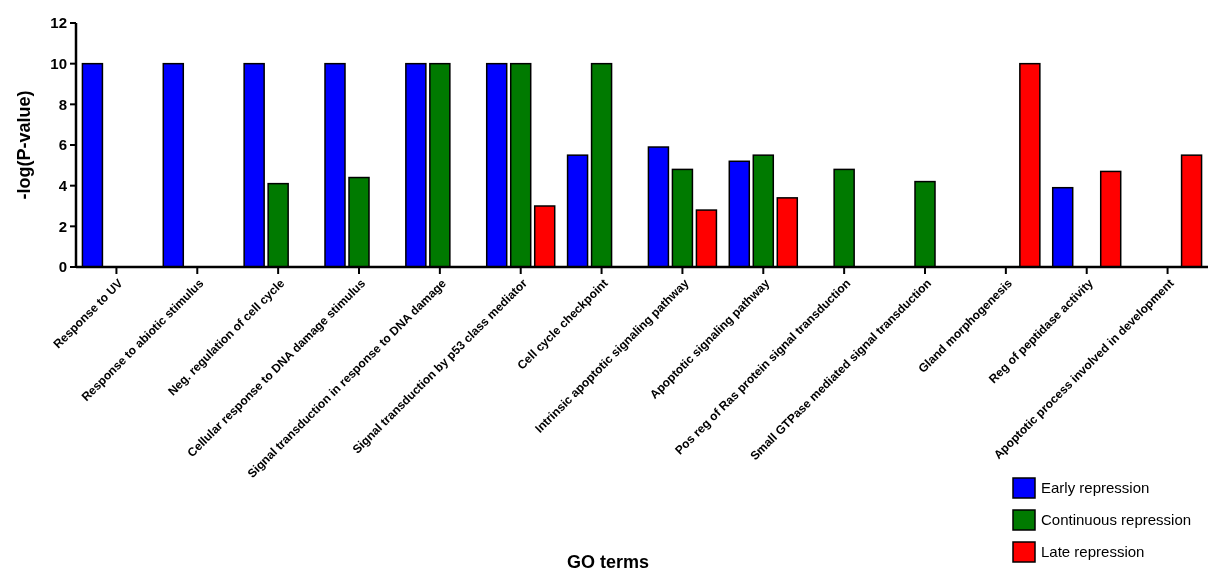  What do you see at coordinates (1093, 552) in the screenshot?
I see `legend-label: Late repression` at bounding box center [1093, 552].